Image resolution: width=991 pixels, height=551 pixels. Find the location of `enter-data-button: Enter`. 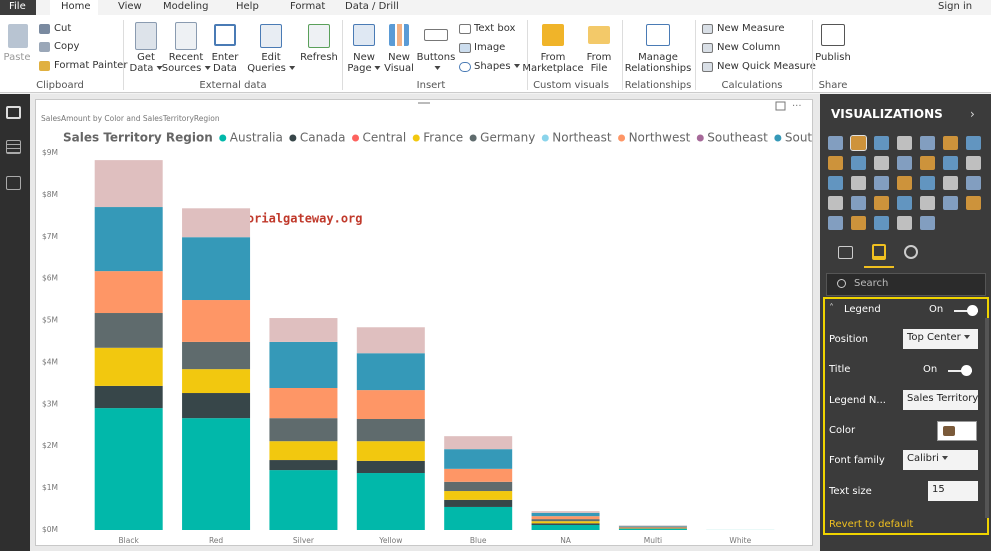

enter-data-button: Enter is located at coordinates (225, 57).